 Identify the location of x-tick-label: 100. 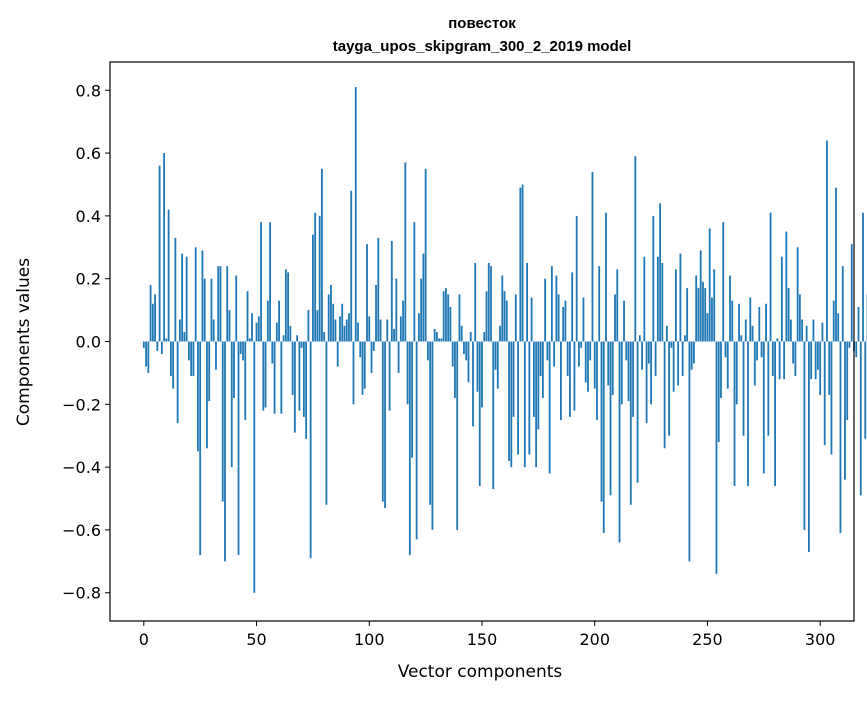
(369, 639).